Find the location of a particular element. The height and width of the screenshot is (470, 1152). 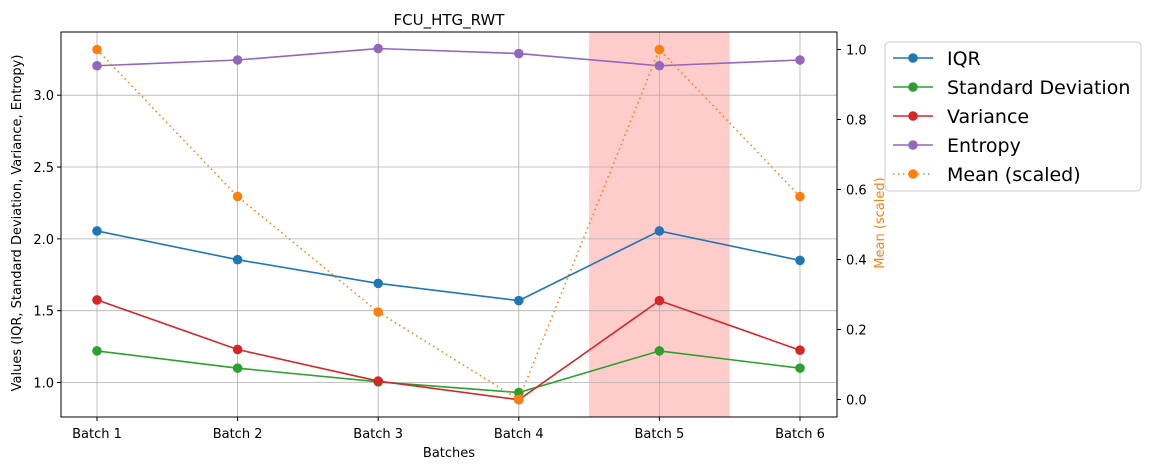

series-line-iqr is located at coordinates (448, 266).